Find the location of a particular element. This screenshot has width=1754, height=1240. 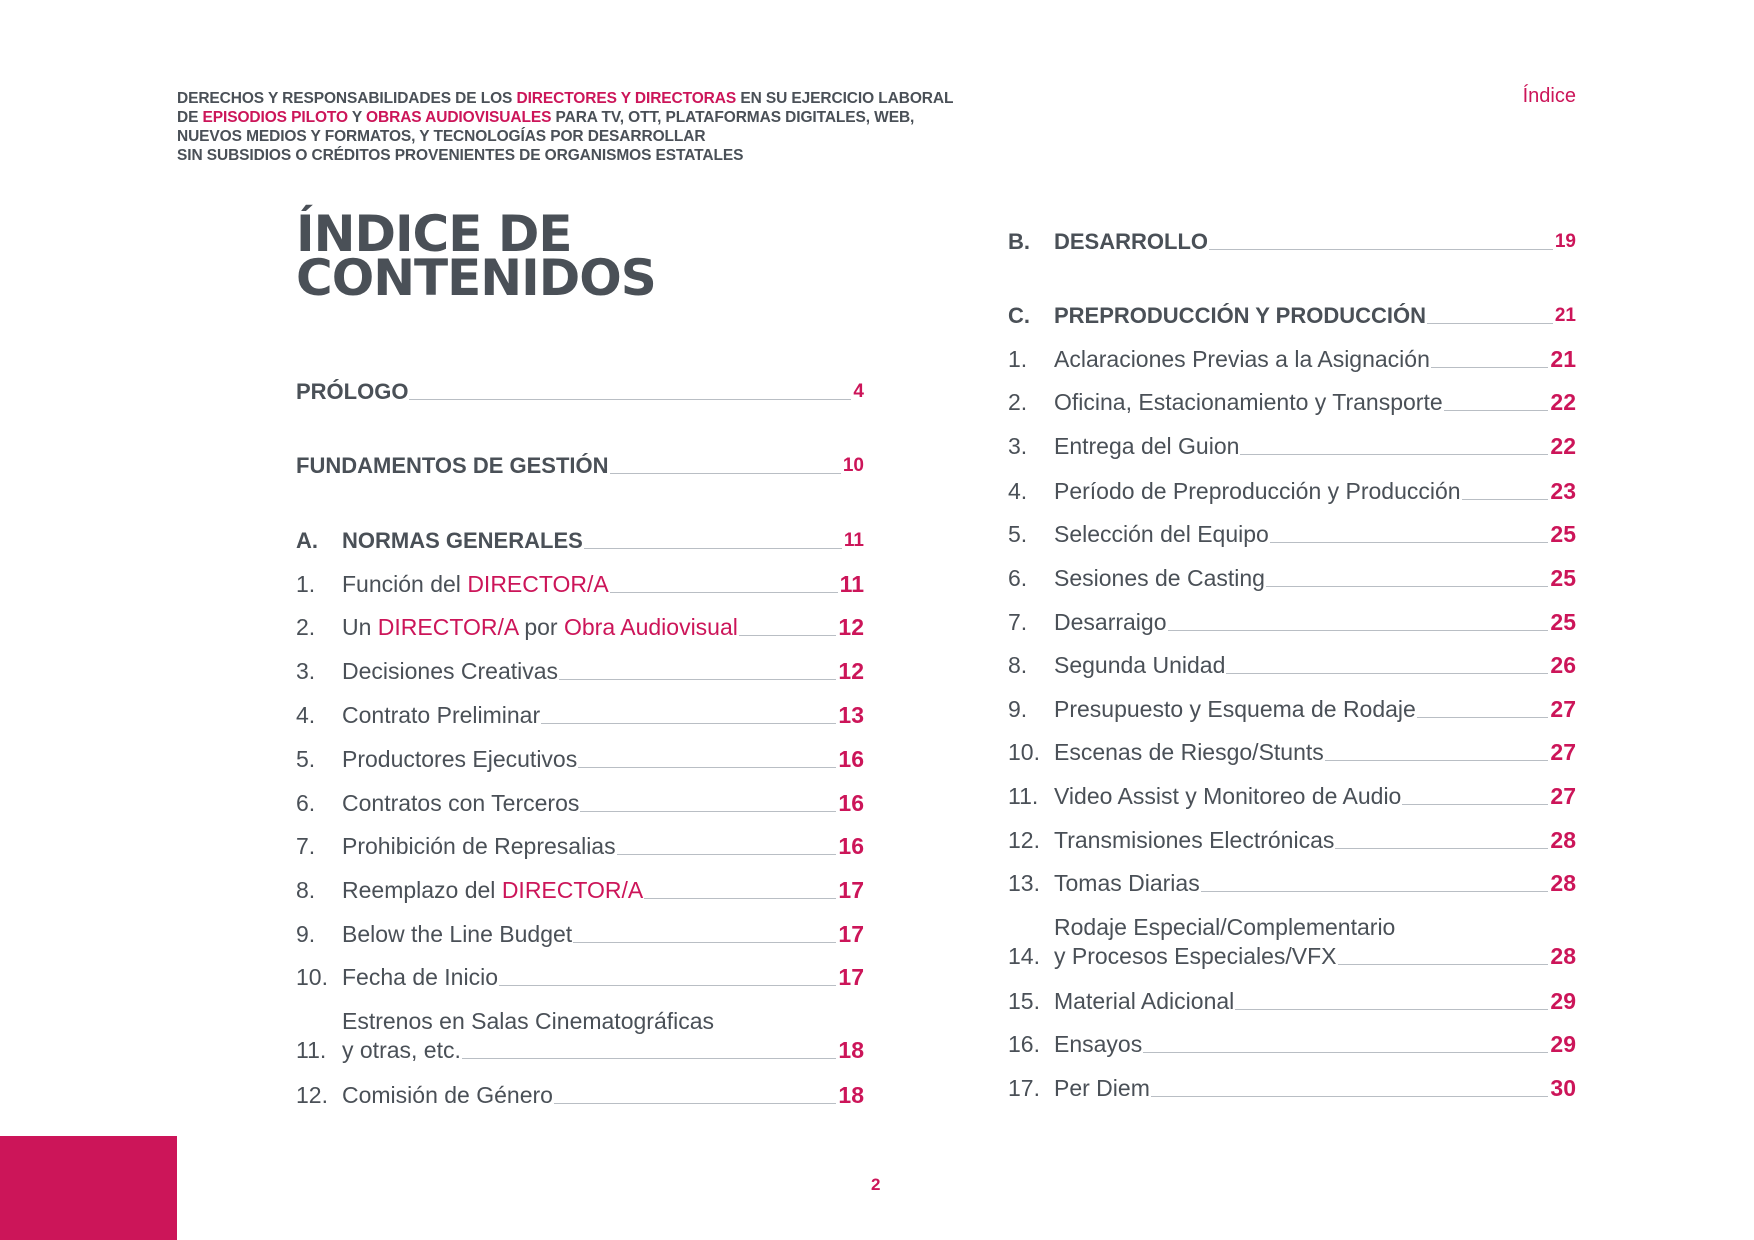

entry-text: Ensayos is located at coordinates (1098, 1044).